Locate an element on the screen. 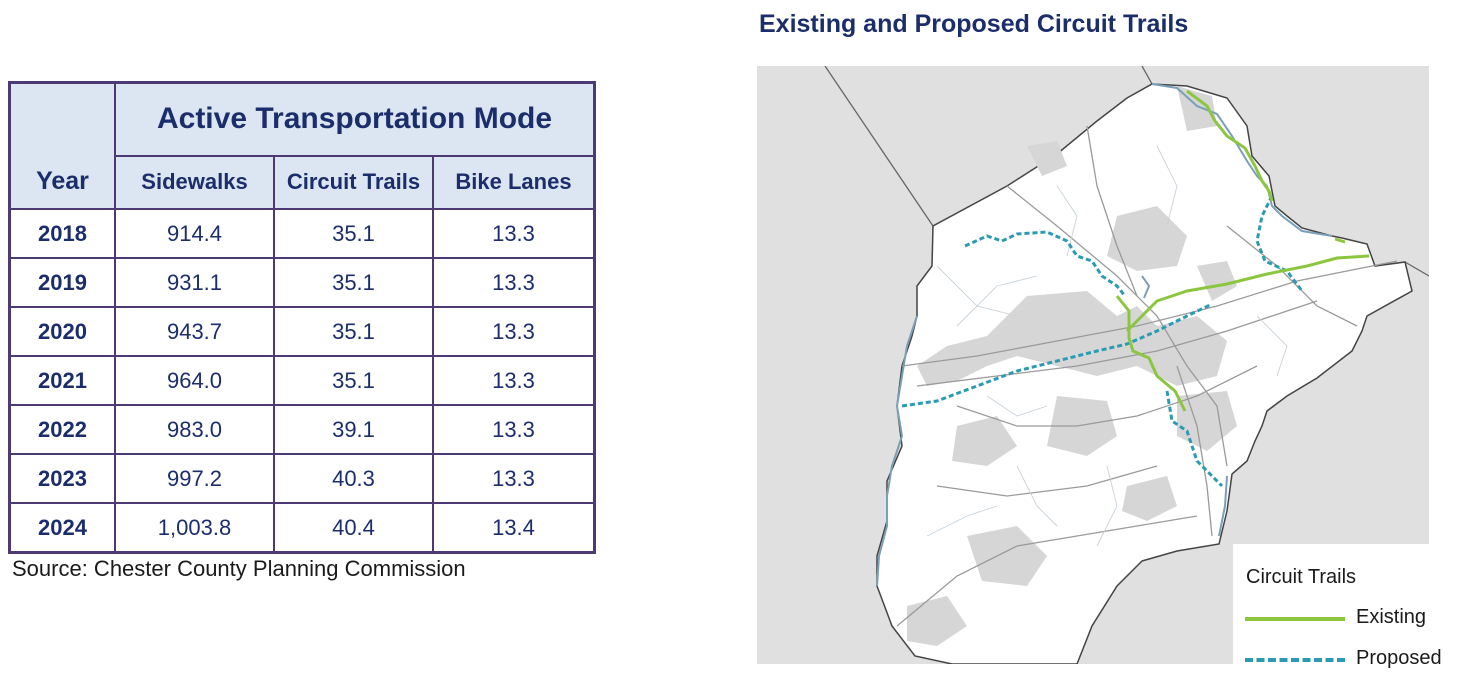  col-header-bike-lanes: Bike Lanes is located at coordinates (514, 182).